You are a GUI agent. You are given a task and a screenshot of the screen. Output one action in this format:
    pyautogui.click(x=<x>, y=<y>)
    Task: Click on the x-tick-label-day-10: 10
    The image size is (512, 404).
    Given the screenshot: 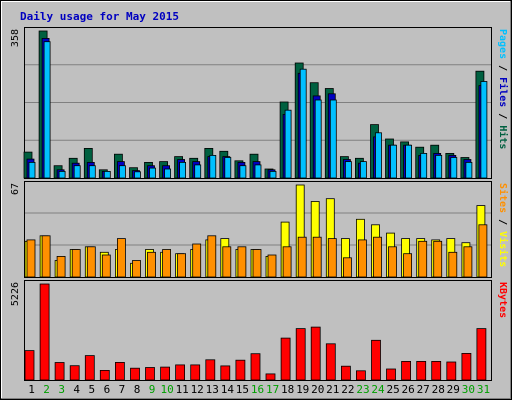 What is the action you would take?
    pyautogui.click(x=166, y=389)
    